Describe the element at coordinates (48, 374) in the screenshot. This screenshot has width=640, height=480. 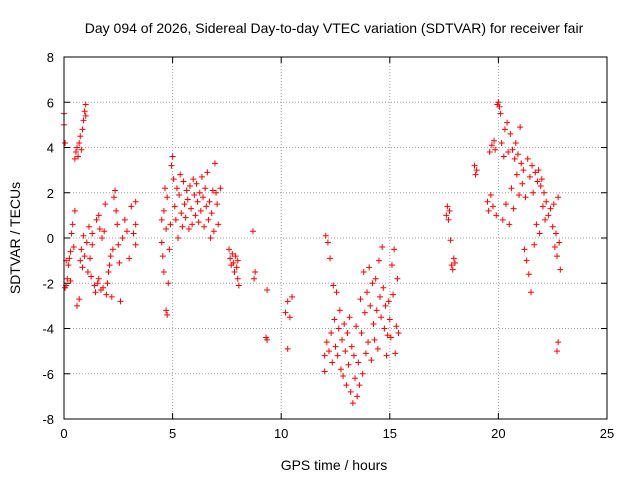
I see `y-tick-label: -6` at that location.